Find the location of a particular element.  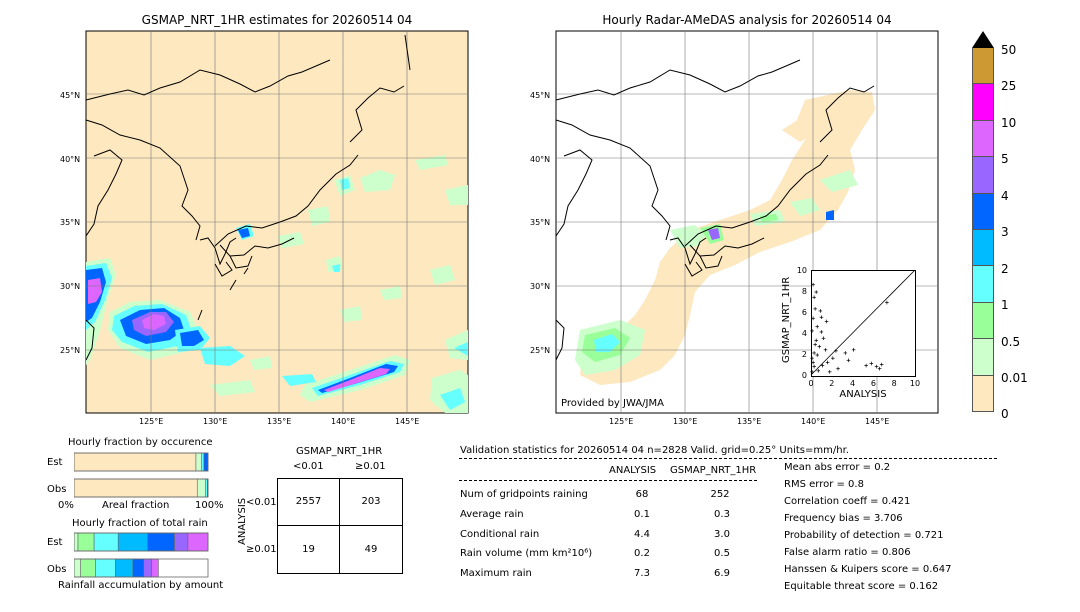

right-lon-135: 135°E is located at coordinates (749, 421).